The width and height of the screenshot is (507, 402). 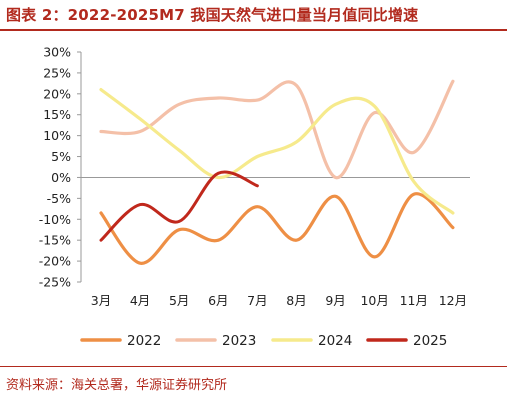 I want to click on y-tick-label: -10%, so click(x=55, y=219).